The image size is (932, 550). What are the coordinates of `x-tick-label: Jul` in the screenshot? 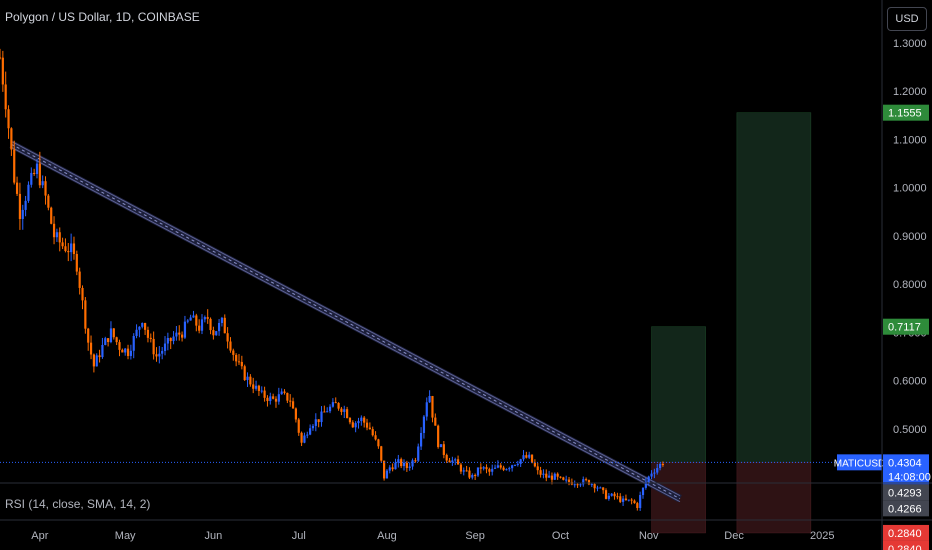 It's located at (299, 536).